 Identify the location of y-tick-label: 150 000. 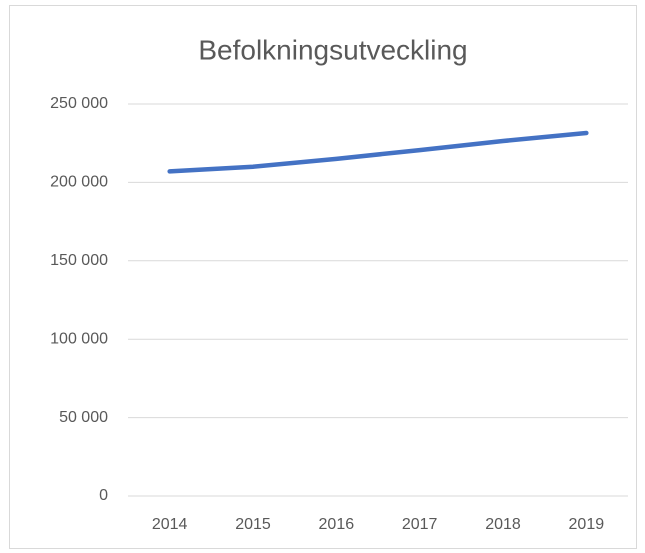
(79, 260).